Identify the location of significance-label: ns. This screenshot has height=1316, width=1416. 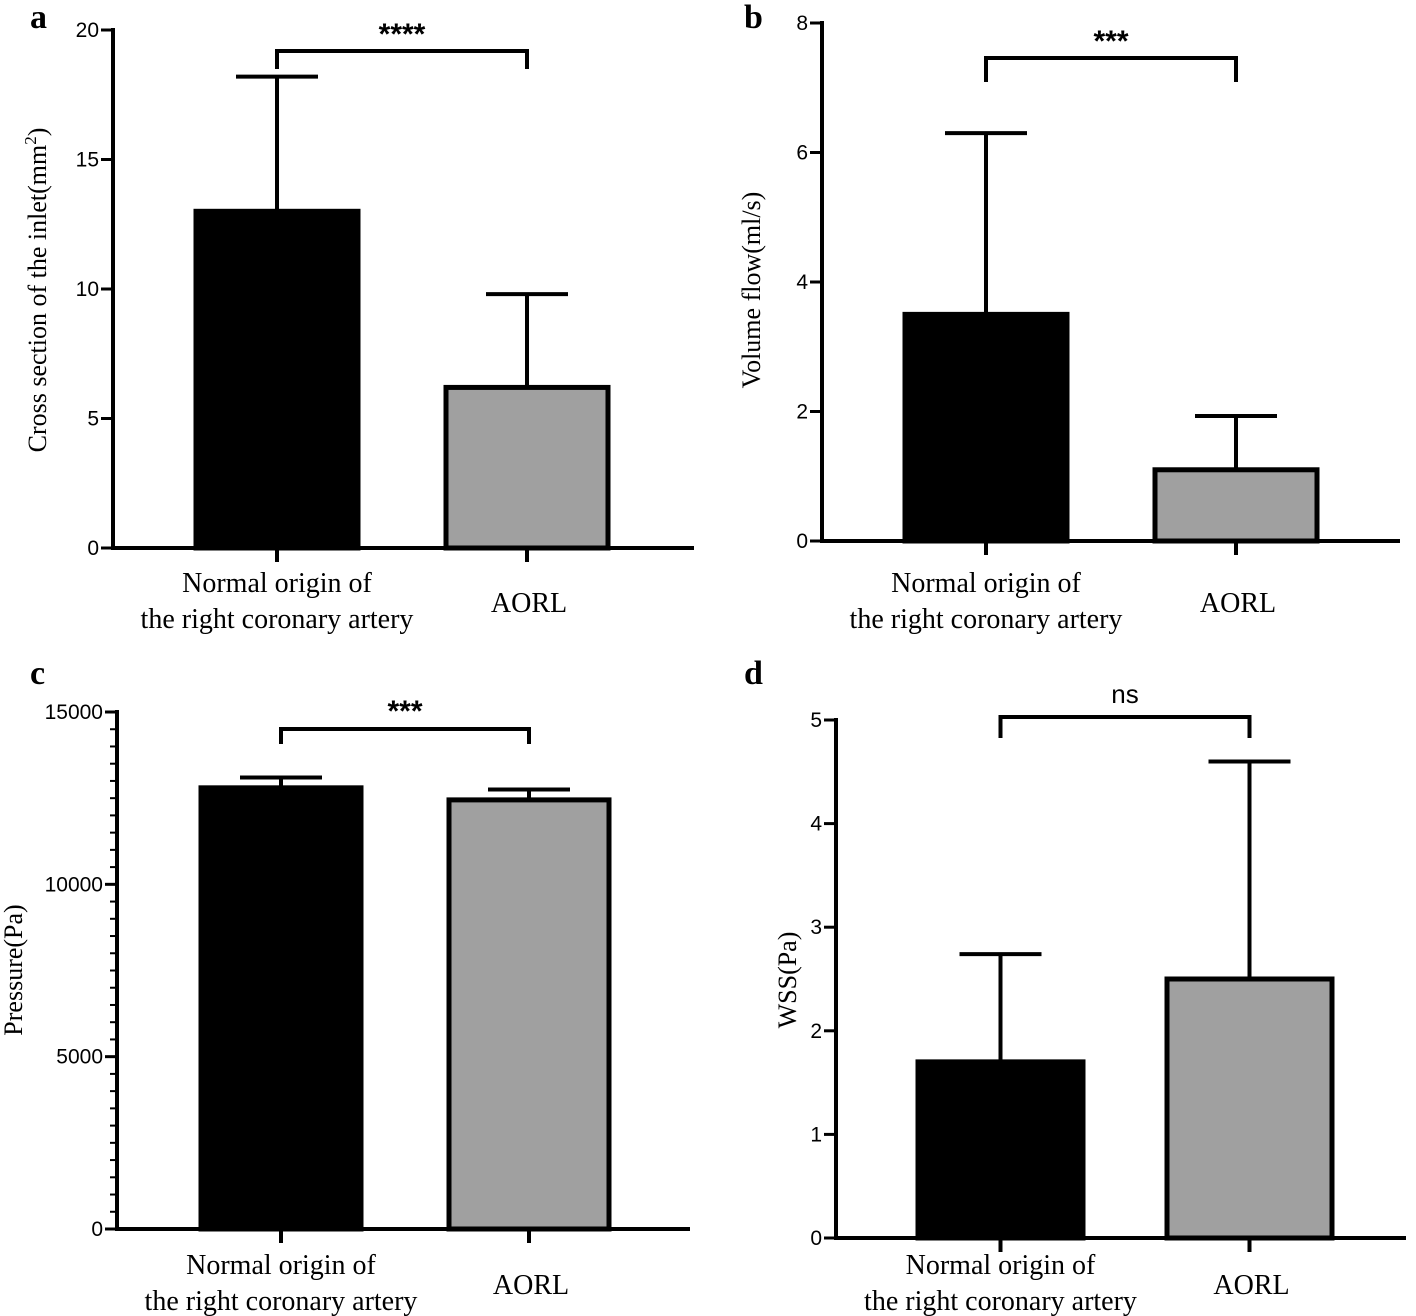
(1124, 694).